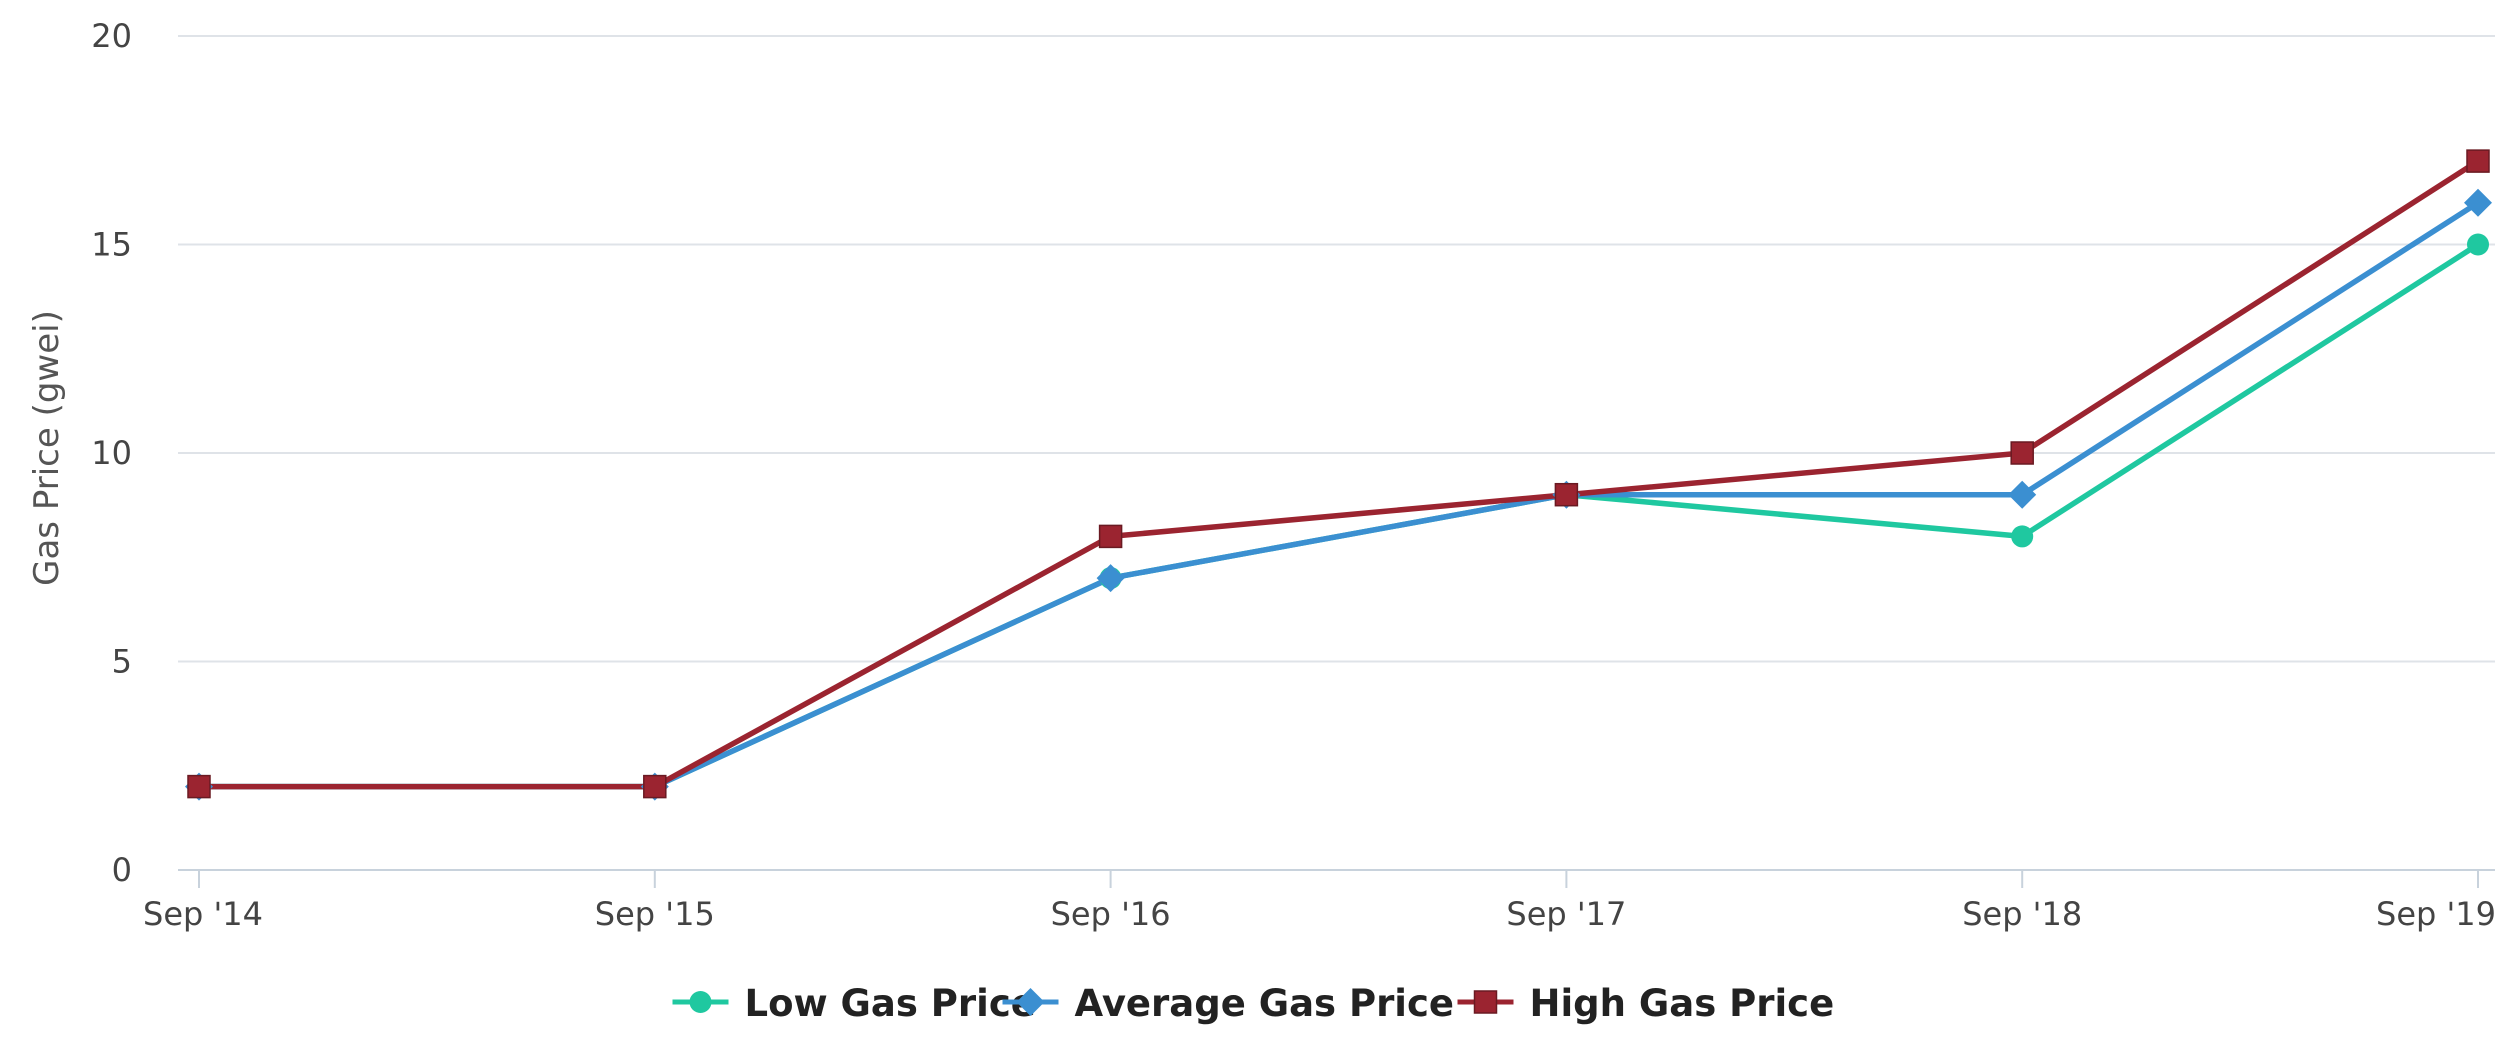  What do you see at coordinates (122, 662) in the screenshot?
I see `y-tick-label: 5` at bounding box center [122, 662].